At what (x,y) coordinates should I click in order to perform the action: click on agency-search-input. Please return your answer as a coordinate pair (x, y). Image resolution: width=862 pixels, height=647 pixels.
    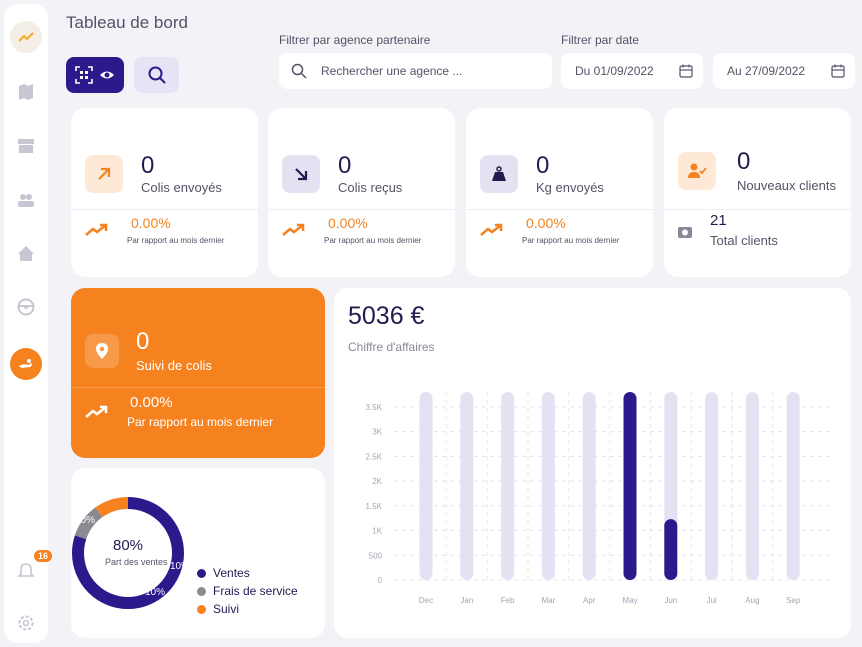
    Looking at the image, I should click on (421, 71).